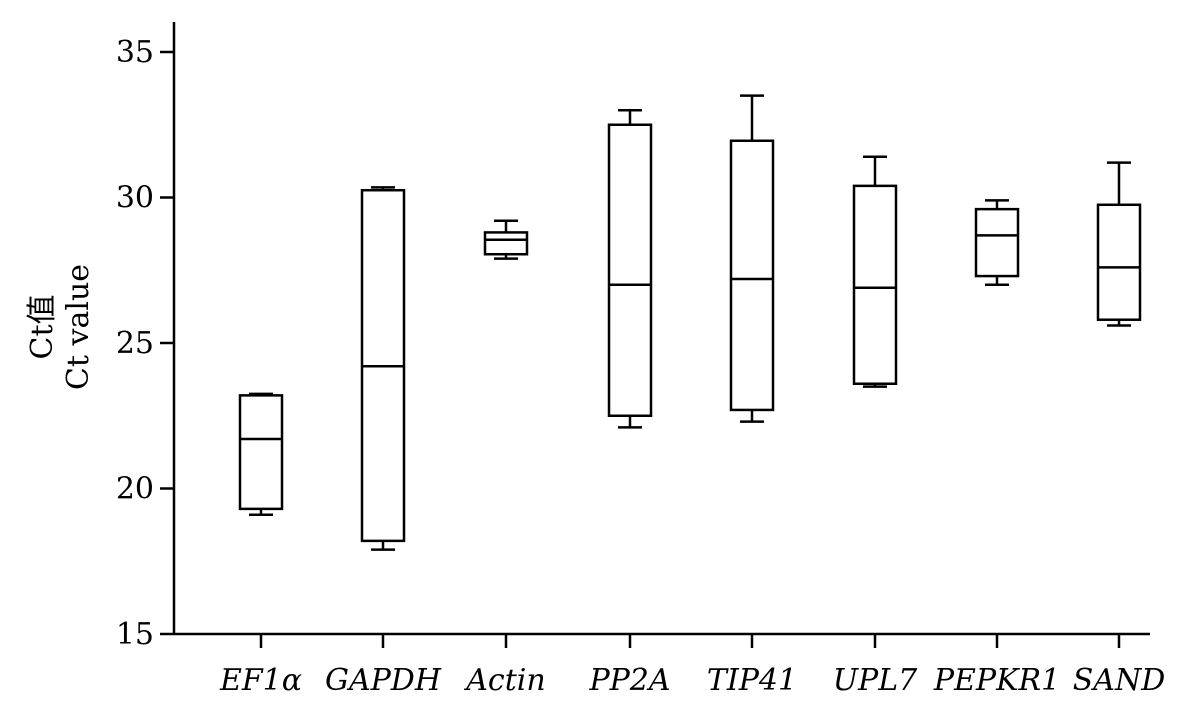 Image resolution: width=1197 pixels, height=718 pixels. Describe the element at coordinates (629, 680) in the screenshot. I see `x-tick-label: PP2A` at that location.